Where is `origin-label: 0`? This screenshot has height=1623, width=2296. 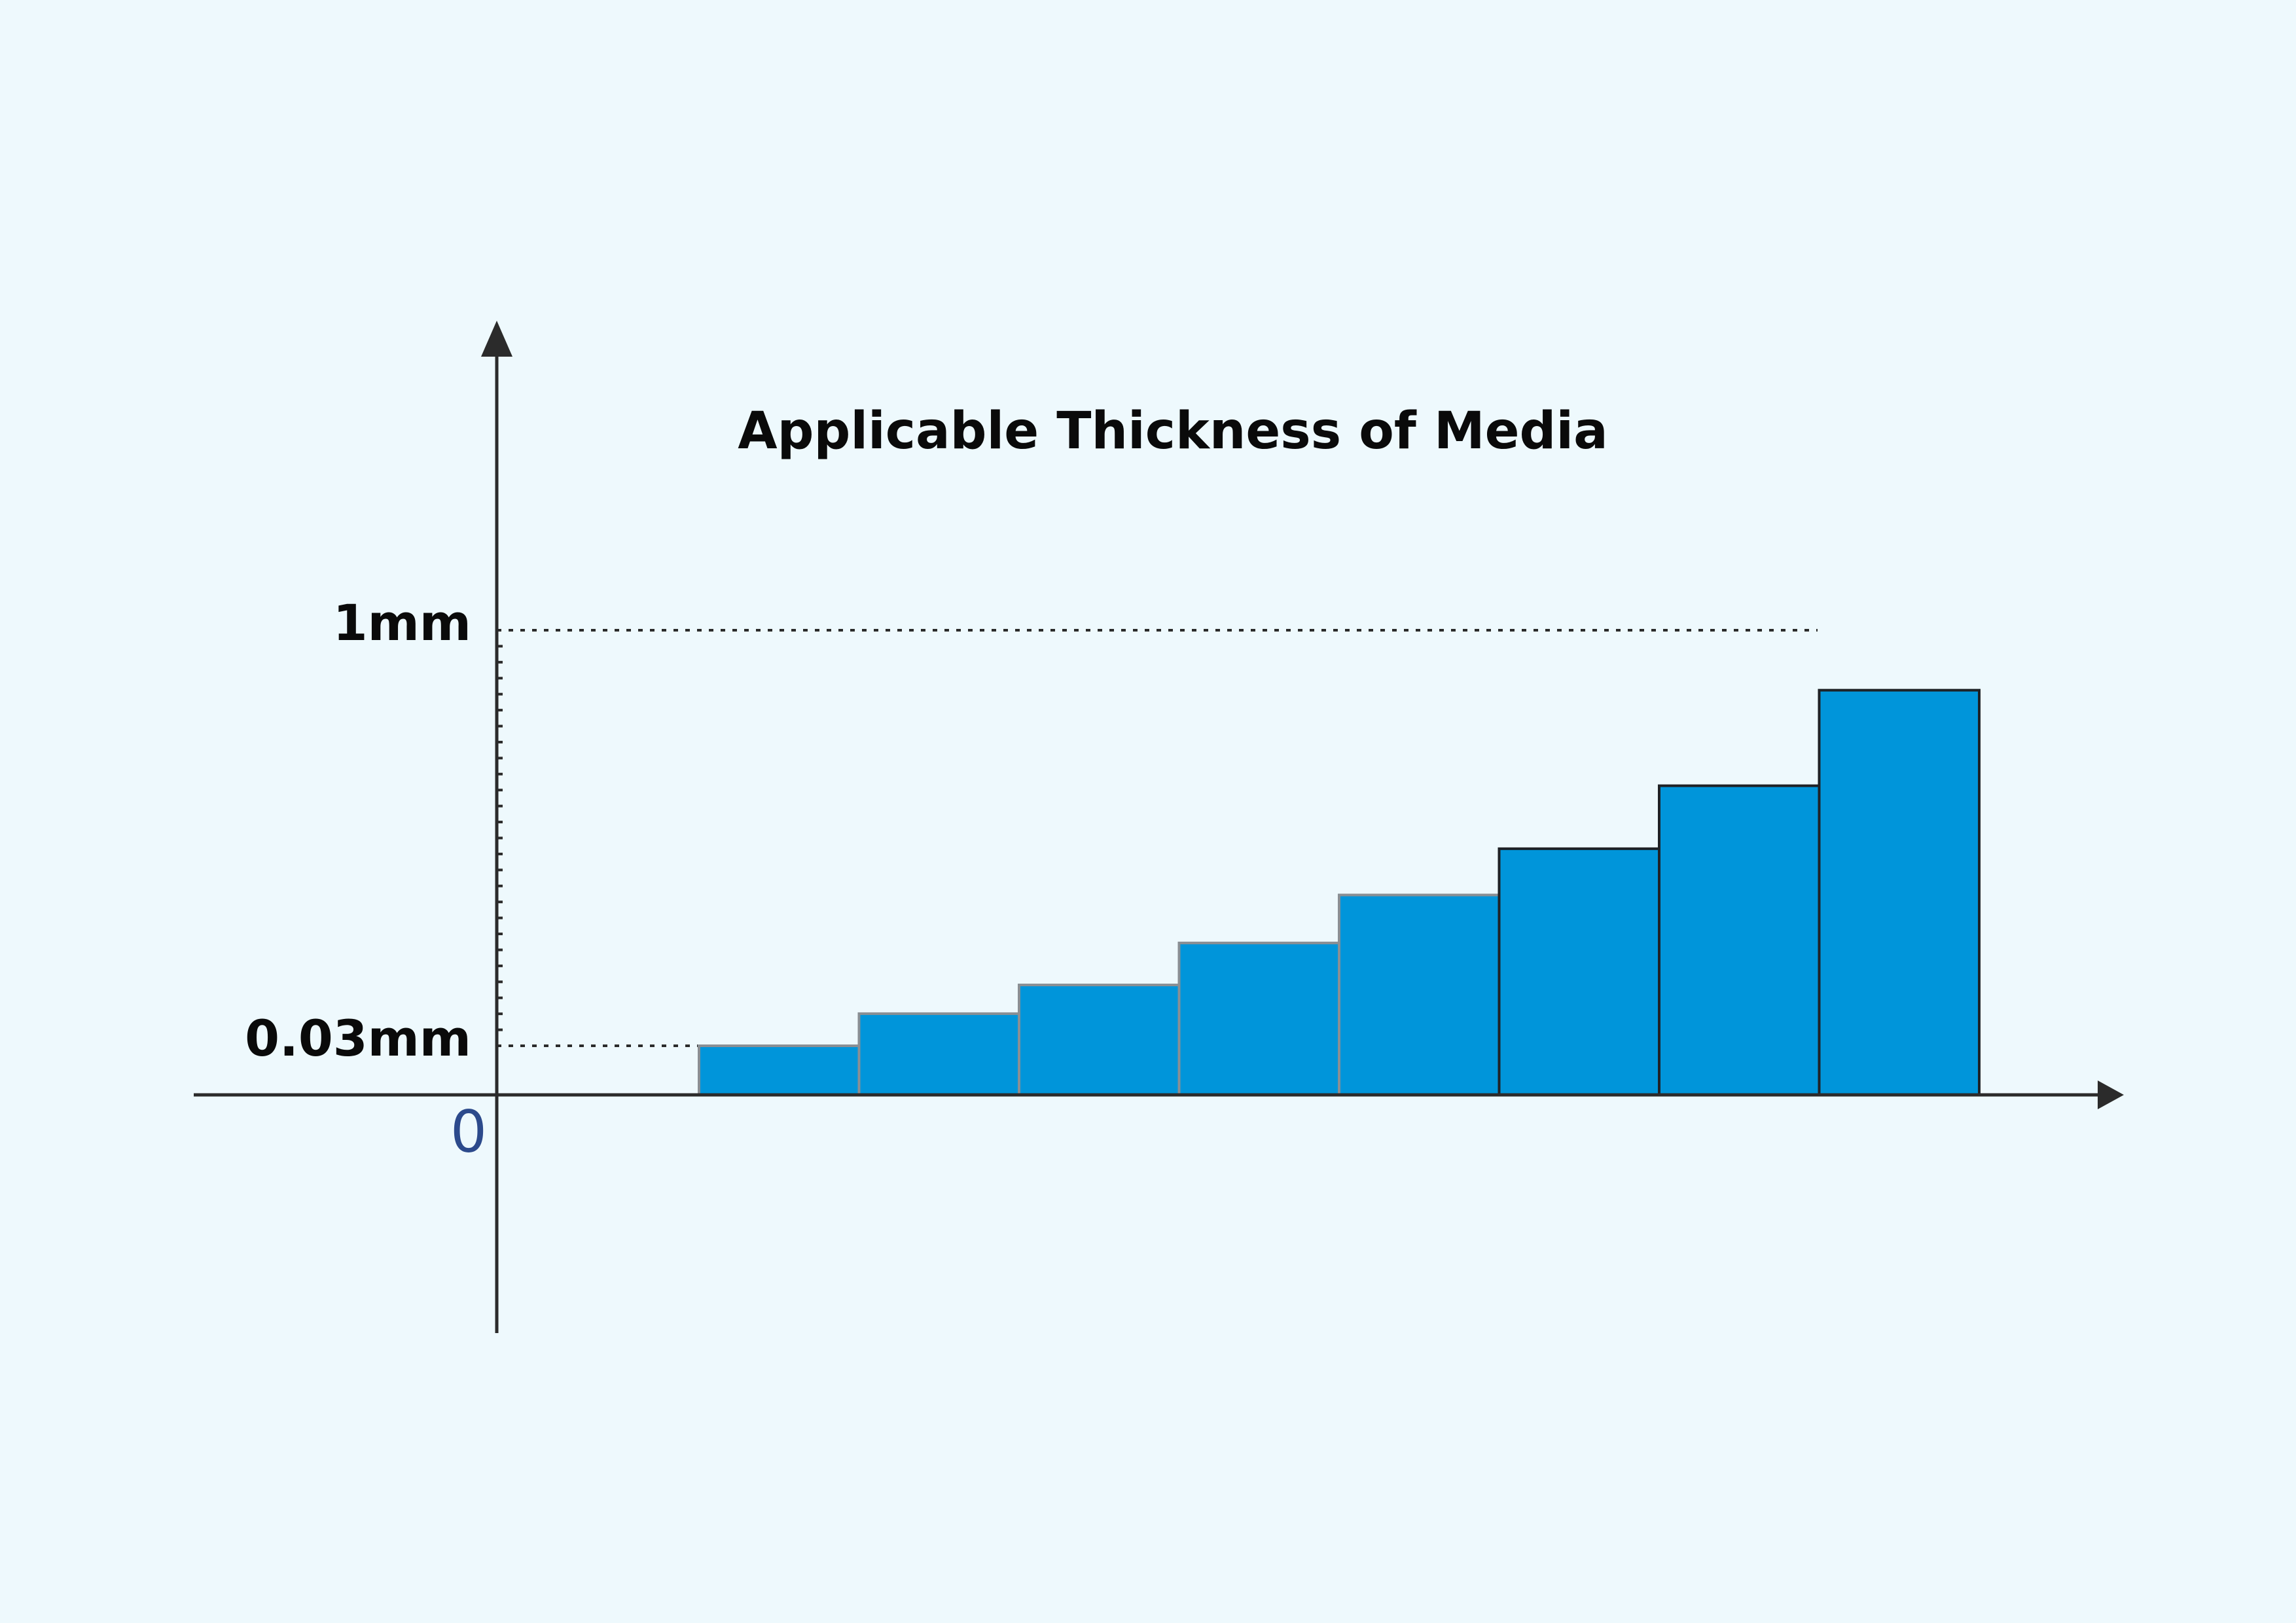
origin-label: 0 is located at coordinates (468, 1132).